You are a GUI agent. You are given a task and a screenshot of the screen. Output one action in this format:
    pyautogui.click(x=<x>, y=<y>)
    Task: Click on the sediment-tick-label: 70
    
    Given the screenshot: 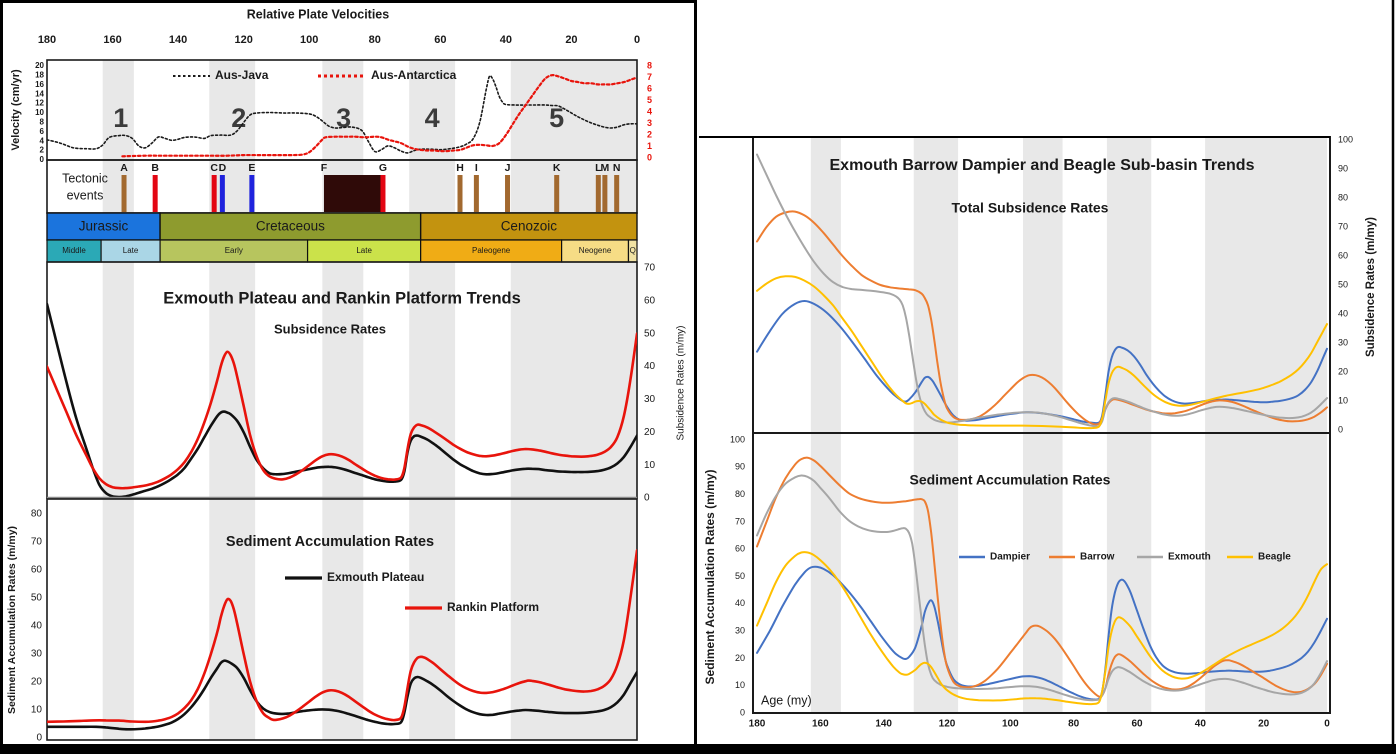 What is the action you would take?
    pyautogui.click(x=37, y=542)
    